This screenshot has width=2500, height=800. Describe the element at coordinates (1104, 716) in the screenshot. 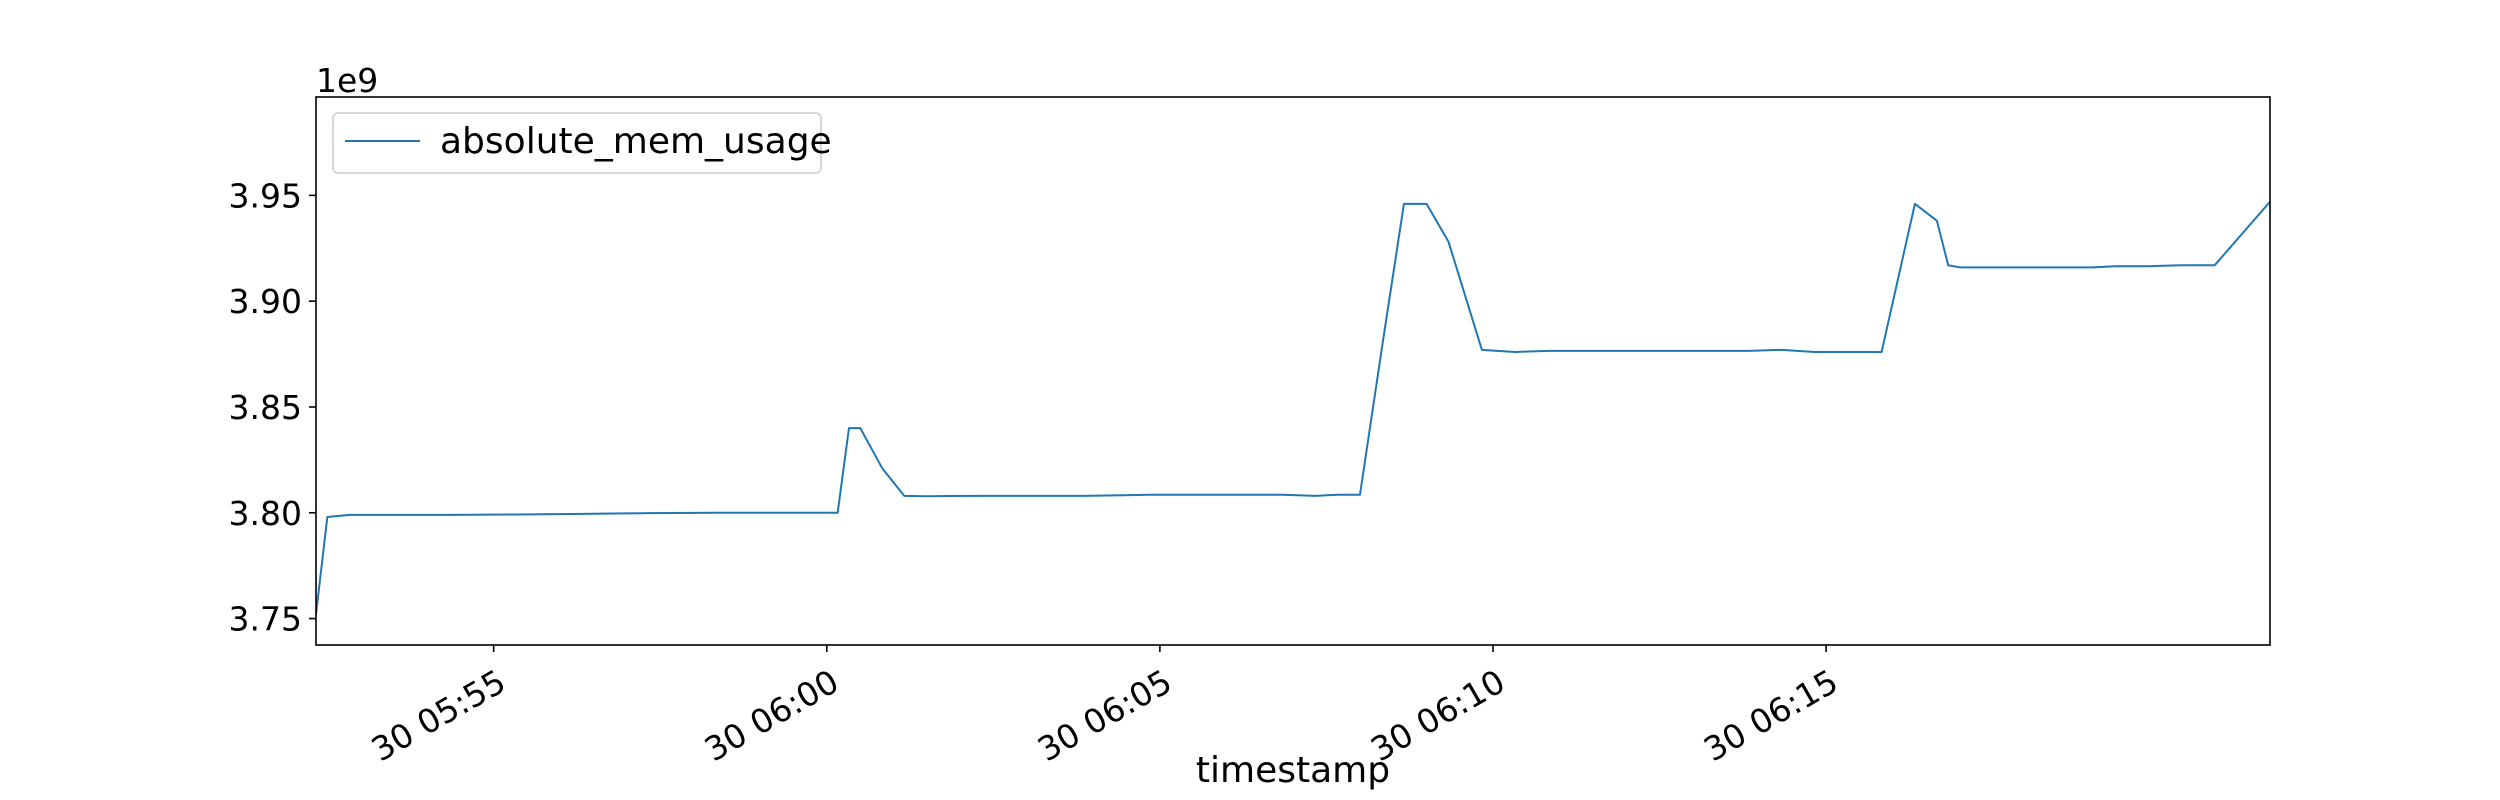

I see `x-tick-label: 30 06:05` at that location.